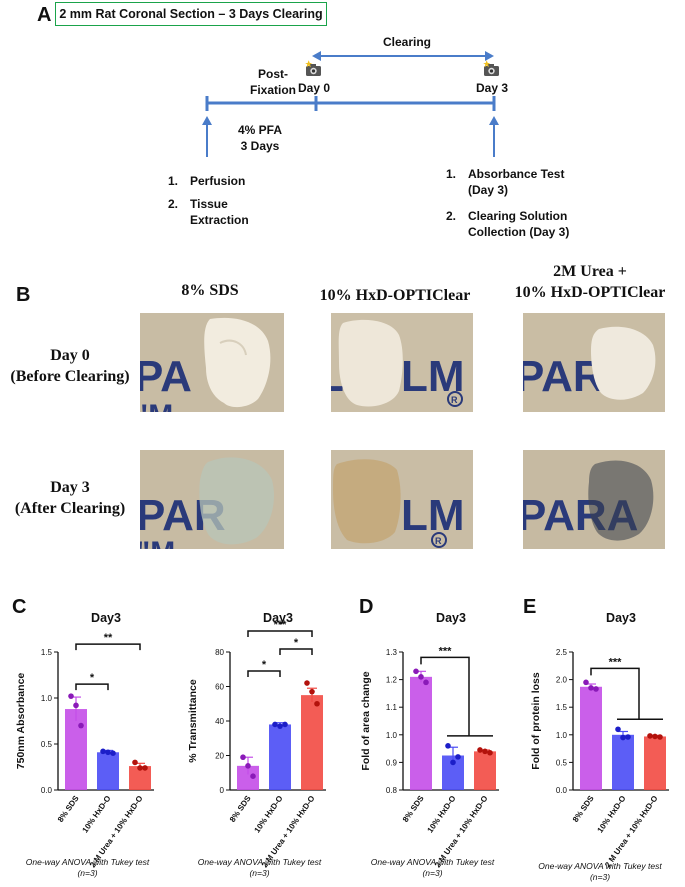  I want to click on column-header-hxd: 10% HxD-OPTIClear, so click(395, 295).